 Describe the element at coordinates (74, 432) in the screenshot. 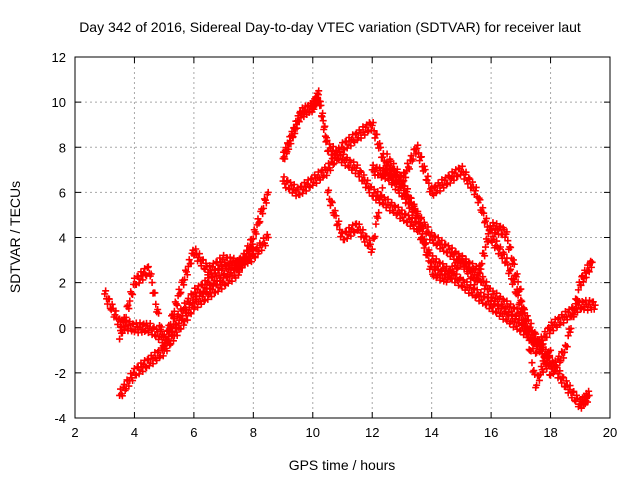

I see `x-tick-label: 2` at that location.